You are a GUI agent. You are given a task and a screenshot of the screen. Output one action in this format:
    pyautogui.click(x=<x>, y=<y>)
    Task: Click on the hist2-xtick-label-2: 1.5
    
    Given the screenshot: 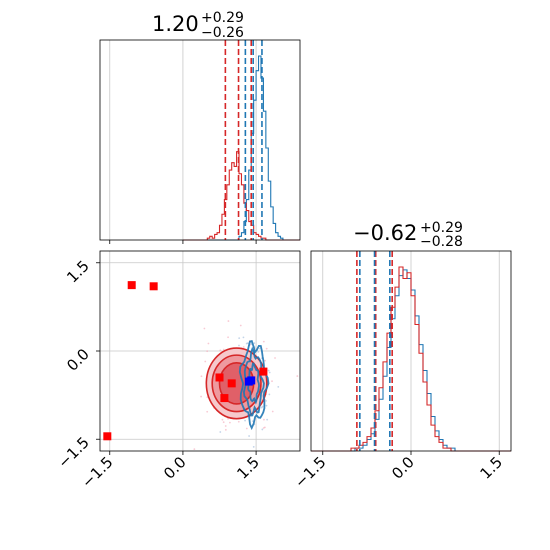 What is the action you would take?
    pyautogui.click(x=491, y=468)
    